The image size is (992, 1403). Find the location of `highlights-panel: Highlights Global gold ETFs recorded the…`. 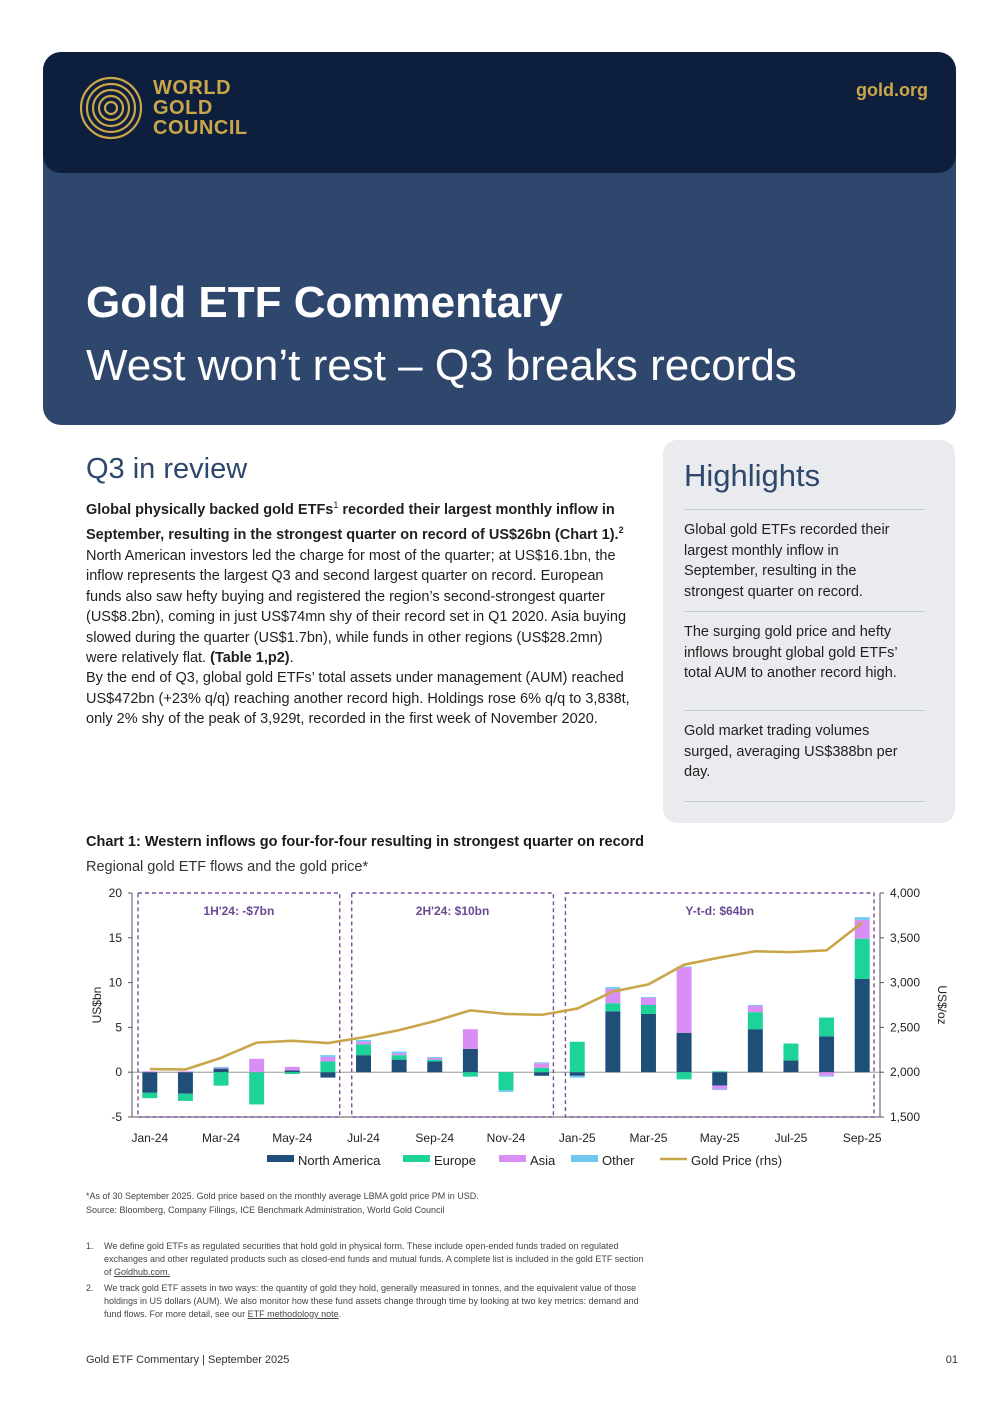

highlights-panel: Highlights Global gold ETFs recorded the… is located at coordinates (809, 631).